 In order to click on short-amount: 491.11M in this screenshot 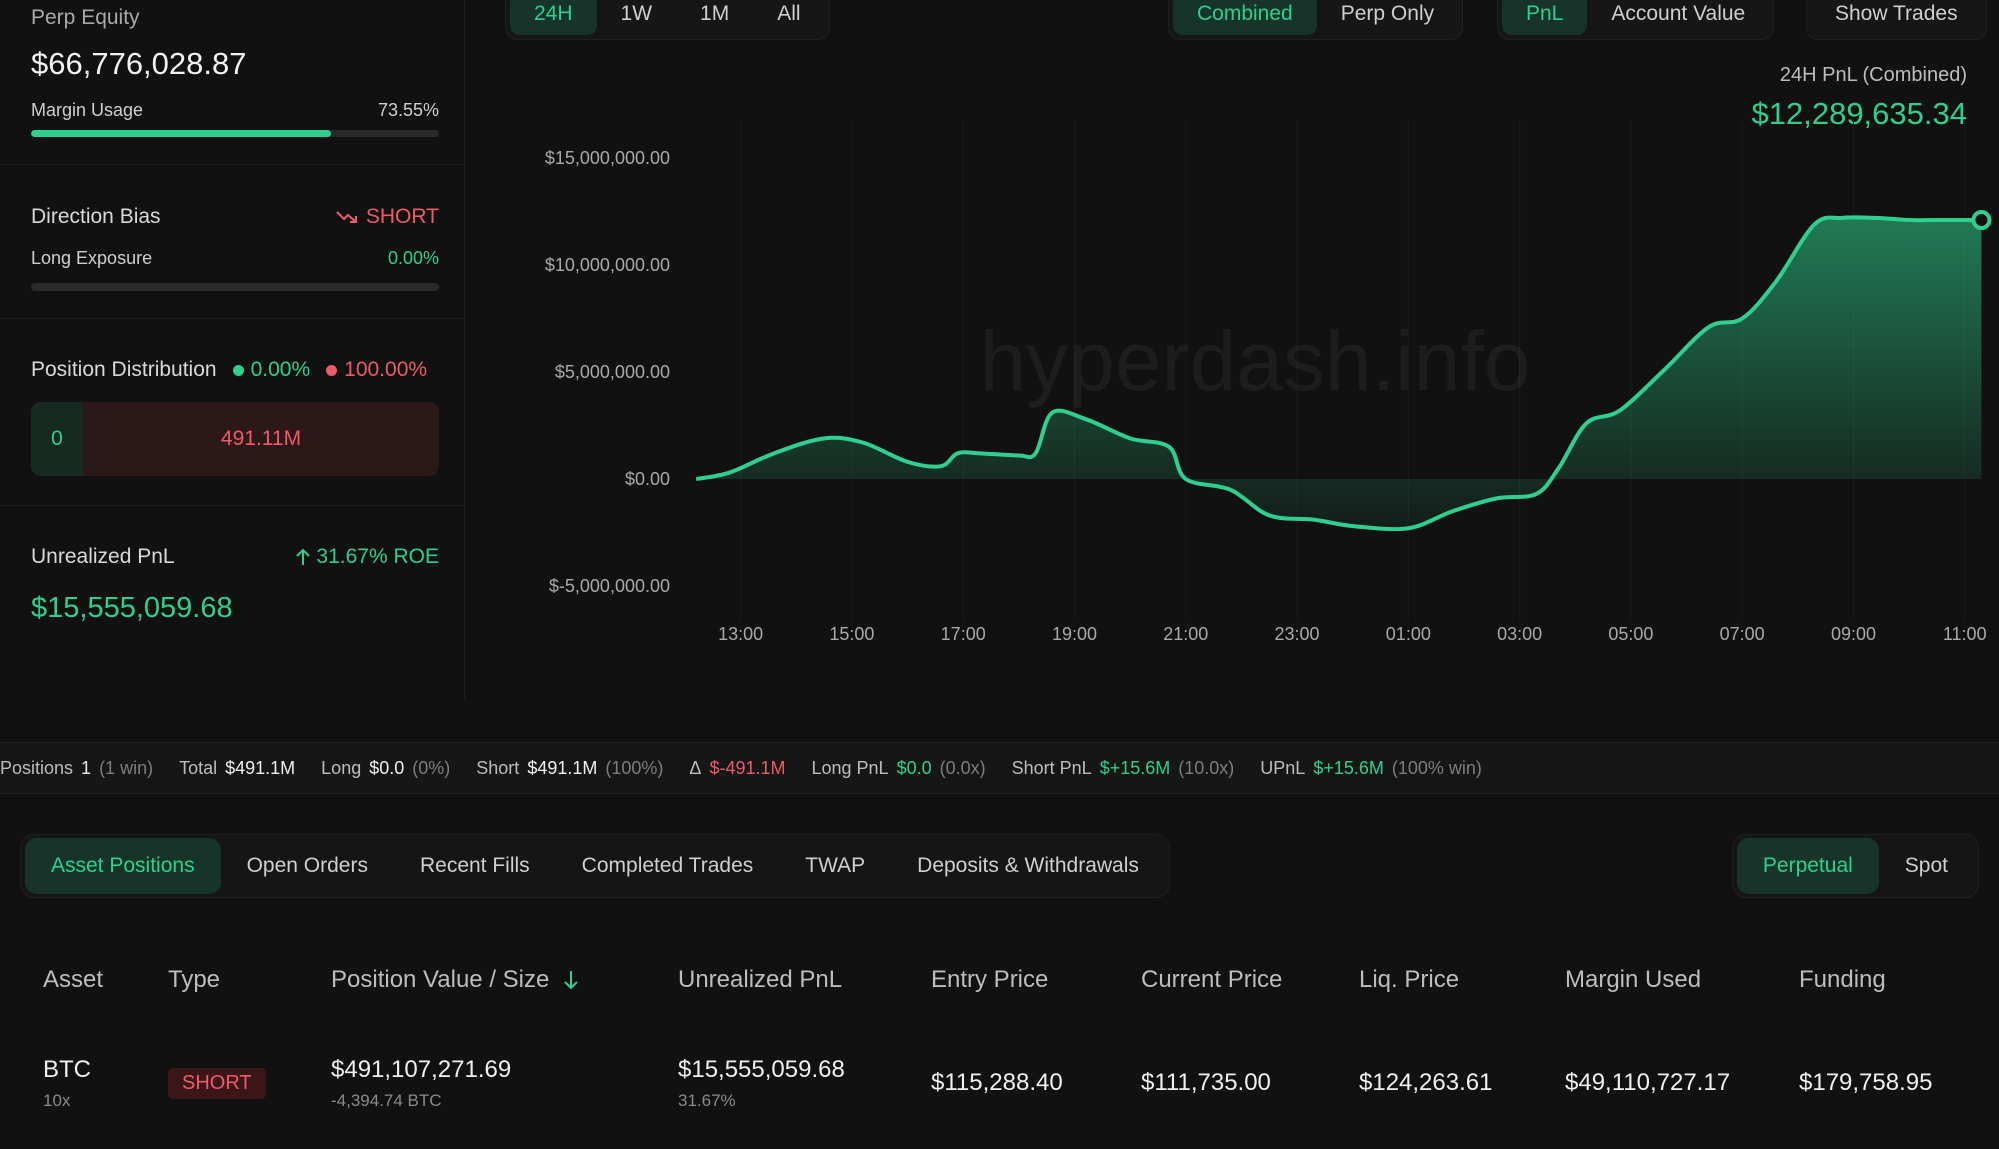, I will do `click(261, 439)`.